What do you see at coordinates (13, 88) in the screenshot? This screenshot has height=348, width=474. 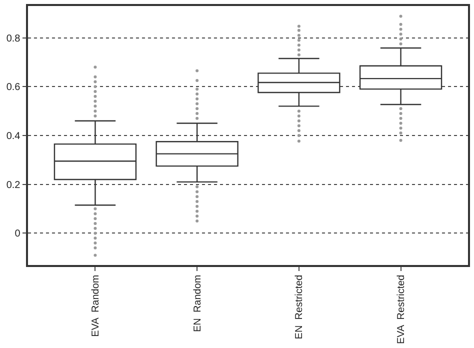 I see `y-tick-label: 0.6` at bounding box center [13, 88].